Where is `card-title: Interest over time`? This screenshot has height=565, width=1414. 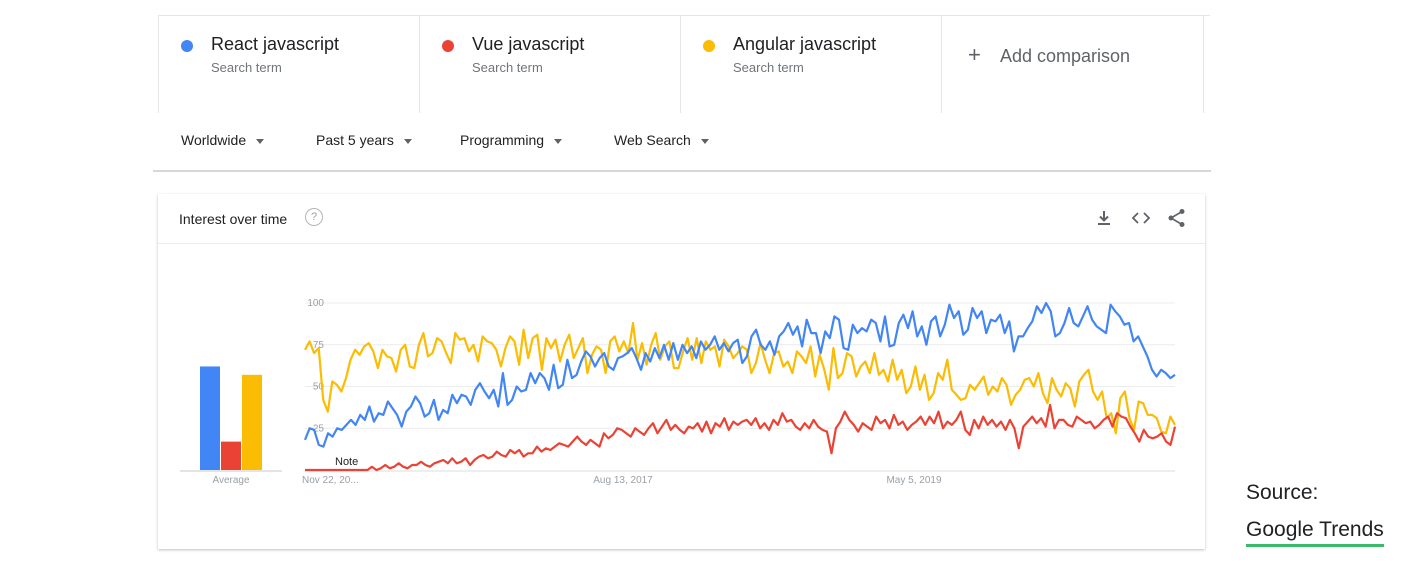 card-title: Interest over time is located at coordinates (233, 219).